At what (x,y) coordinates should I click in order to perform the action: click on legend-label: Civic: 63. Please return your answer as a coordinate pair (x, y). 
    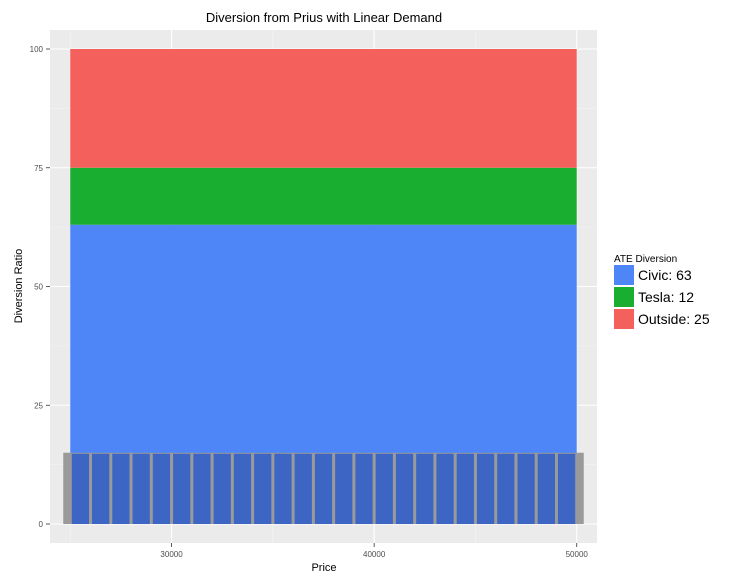
    Looking at the image, I should click on (665, 275).